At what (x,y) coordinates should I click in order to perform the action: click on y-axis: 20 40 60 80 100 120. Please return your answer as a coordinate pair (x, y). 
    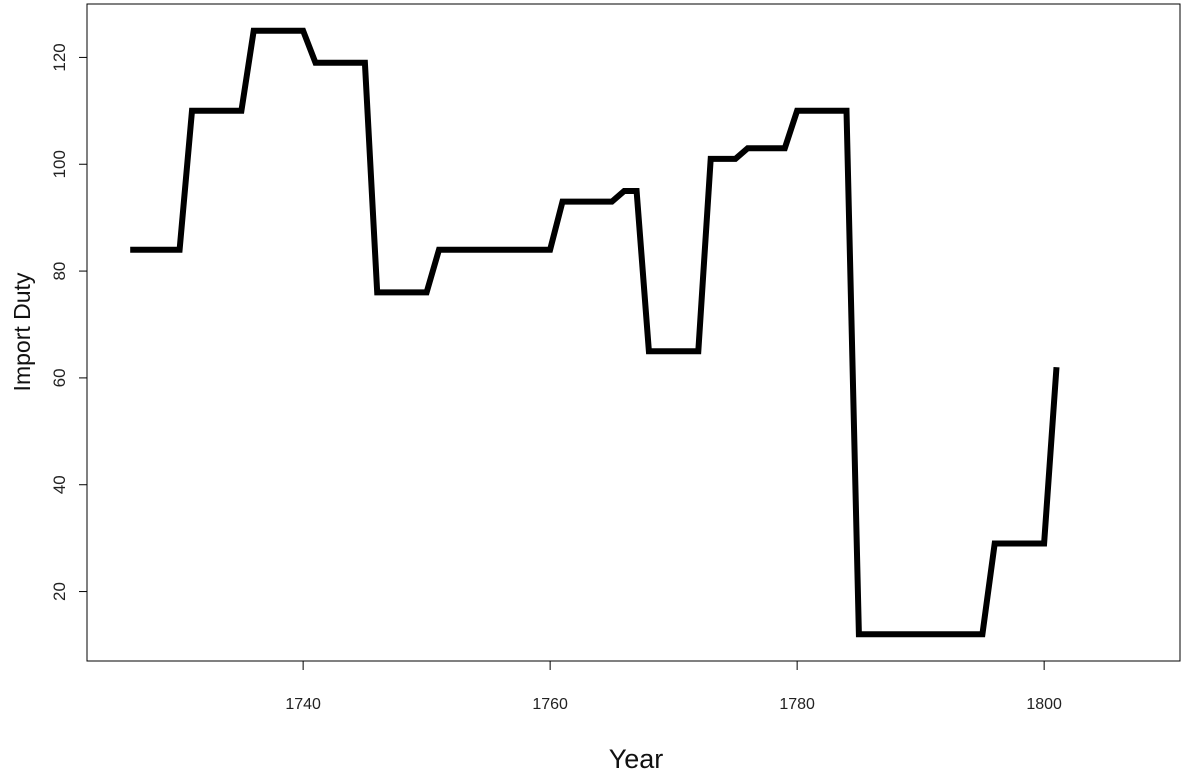
    Looking at the image, I should click on (68, 322).